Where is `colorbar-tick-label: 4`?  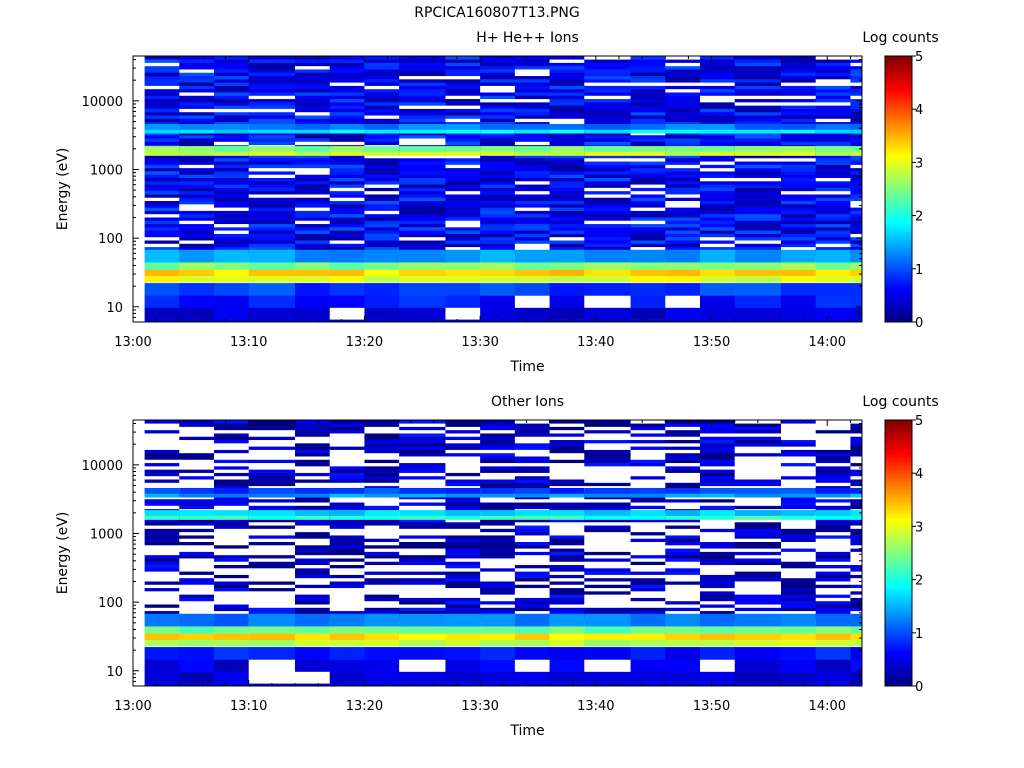 colorbar-tick-label: 4 is located at coordinates (919, 110).